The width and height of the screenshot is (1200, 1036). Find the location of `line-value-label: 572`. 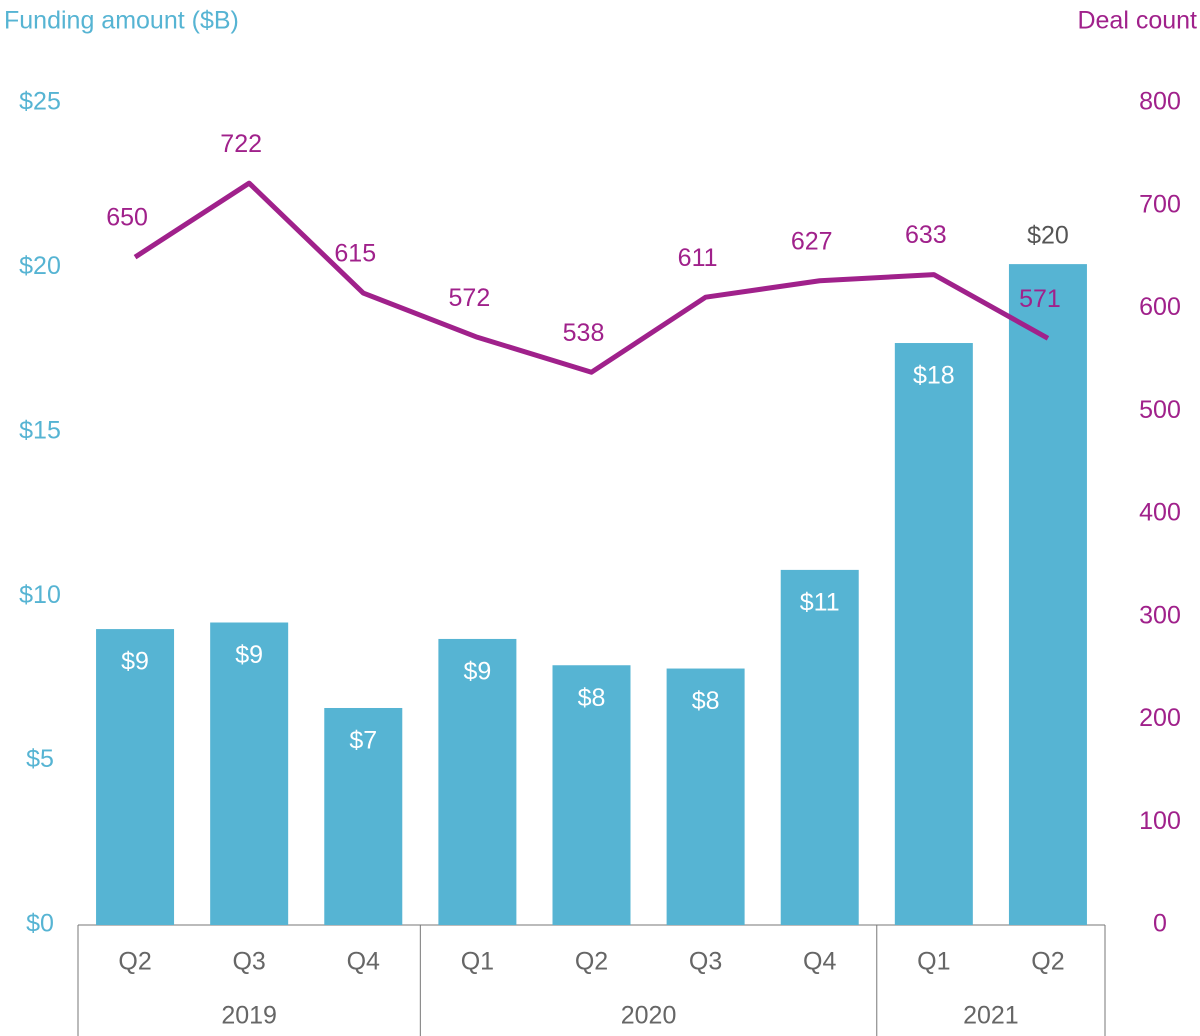

line-value-label: 572 is located at coordinates (470, 298).